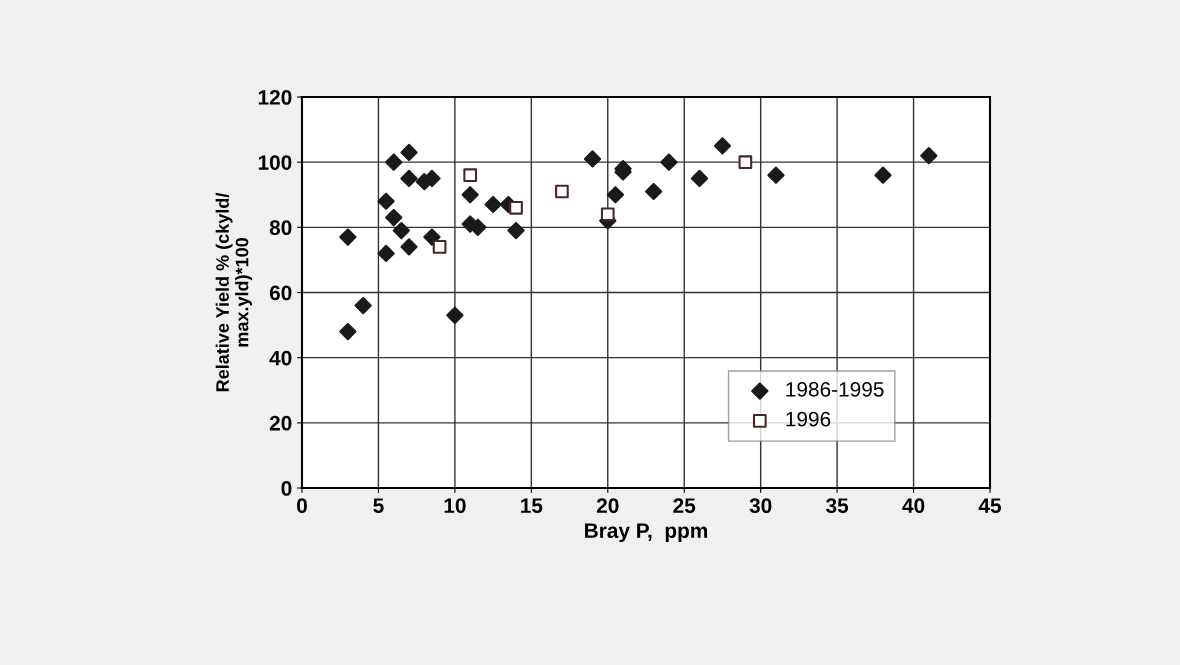  I want to click on x-tick-label: 20, so click(607, 506).